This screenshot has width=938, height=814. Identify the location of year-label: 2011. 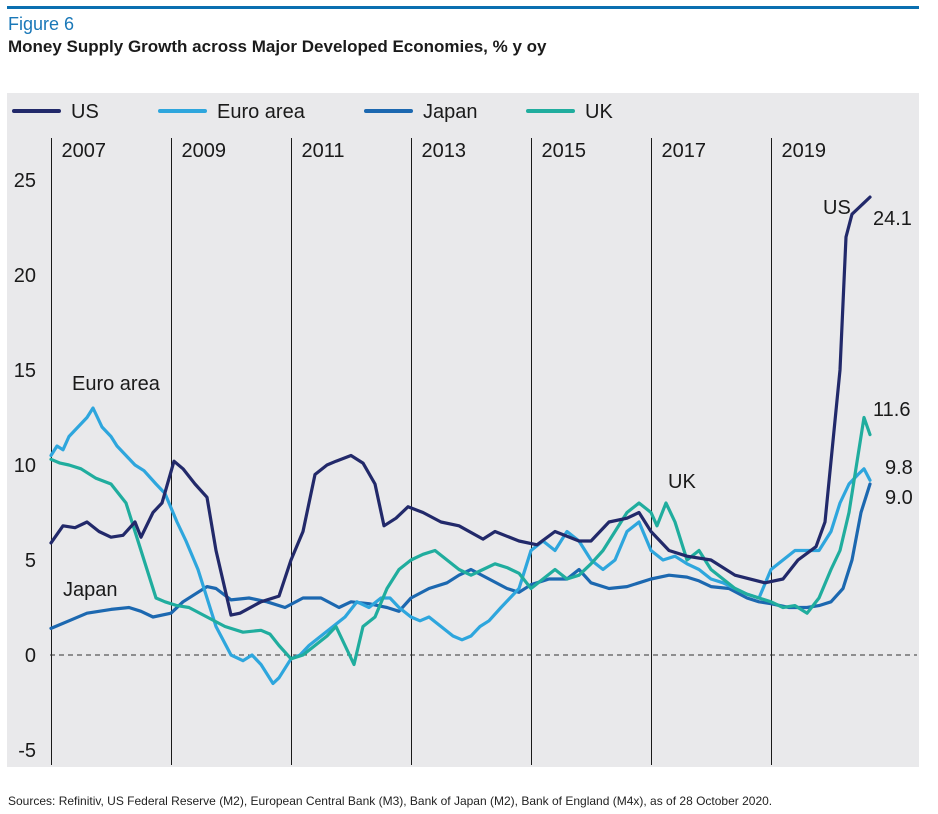
(323, 151).